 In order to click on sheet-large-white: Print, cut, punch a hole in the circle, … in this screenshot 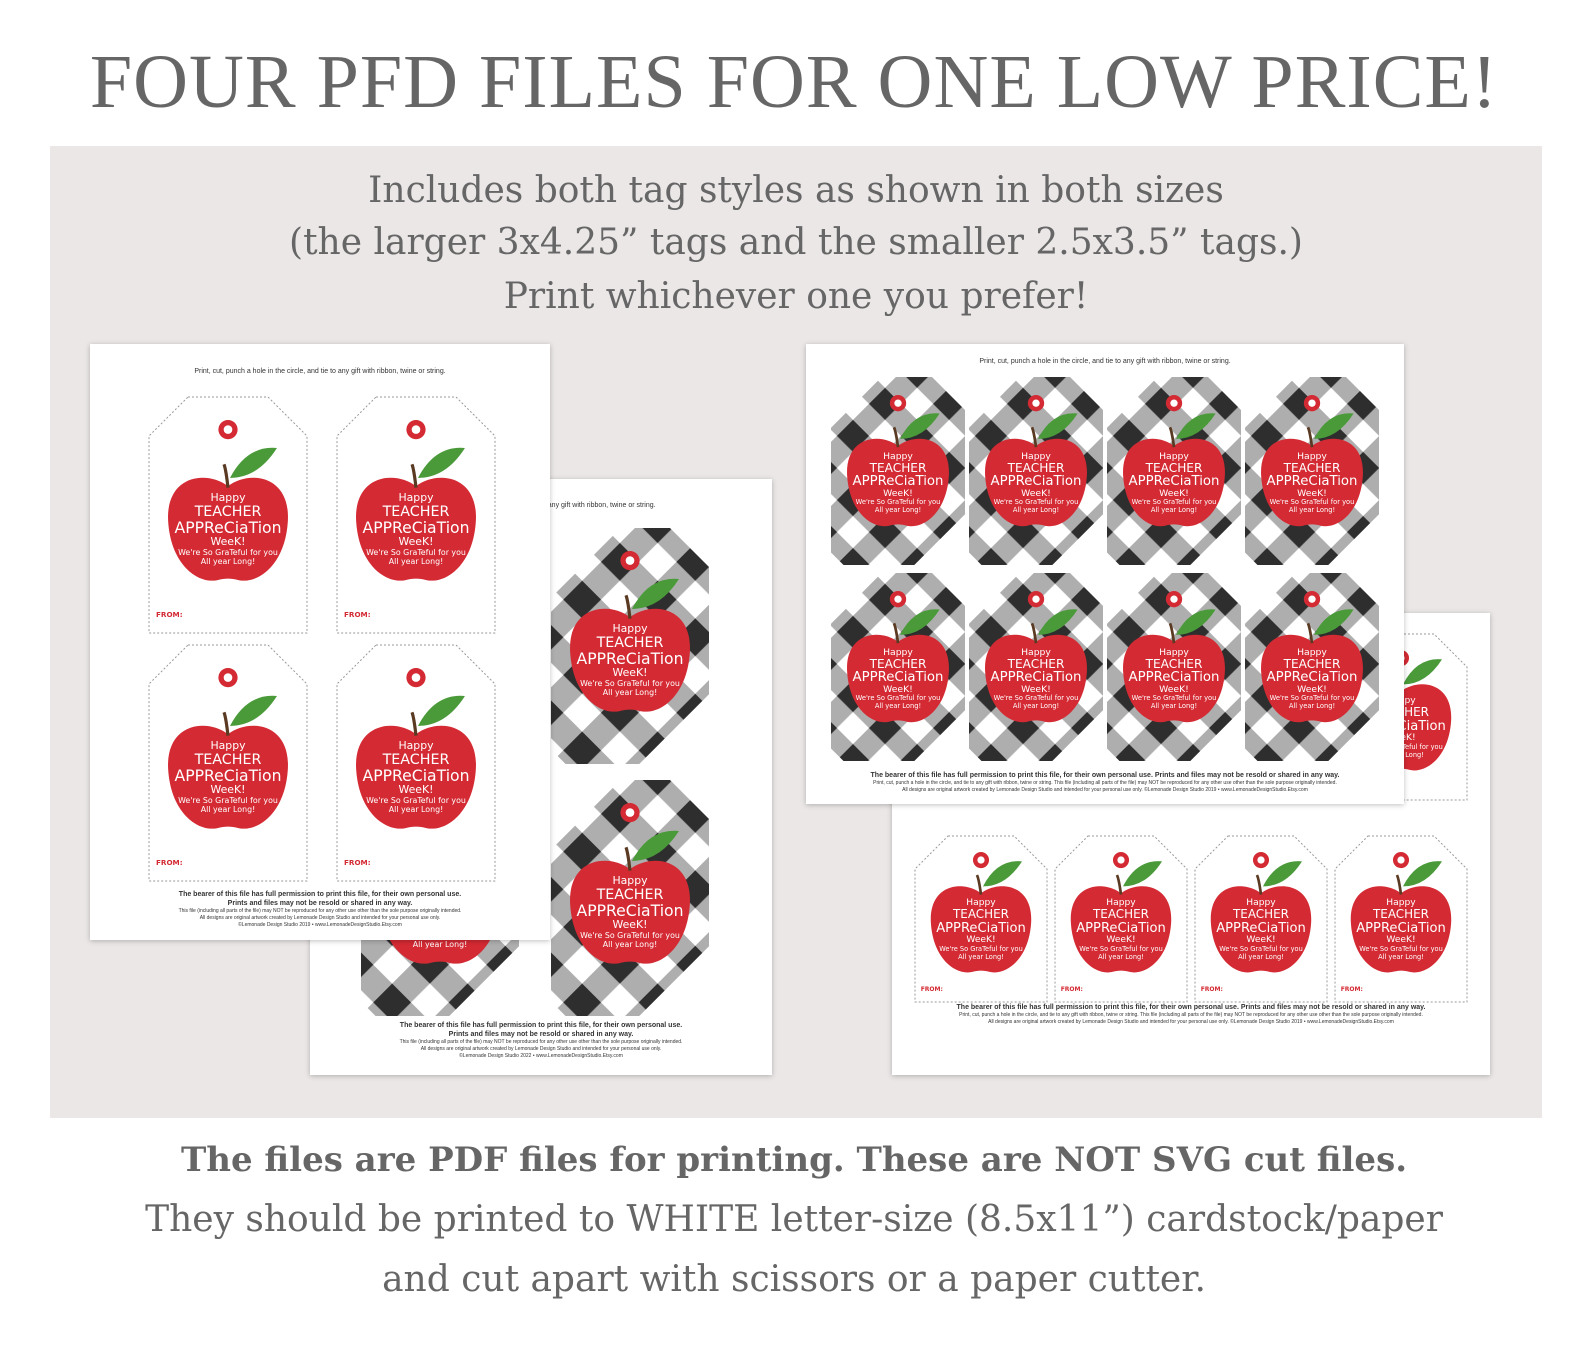, I will do `click(320, 642)`.